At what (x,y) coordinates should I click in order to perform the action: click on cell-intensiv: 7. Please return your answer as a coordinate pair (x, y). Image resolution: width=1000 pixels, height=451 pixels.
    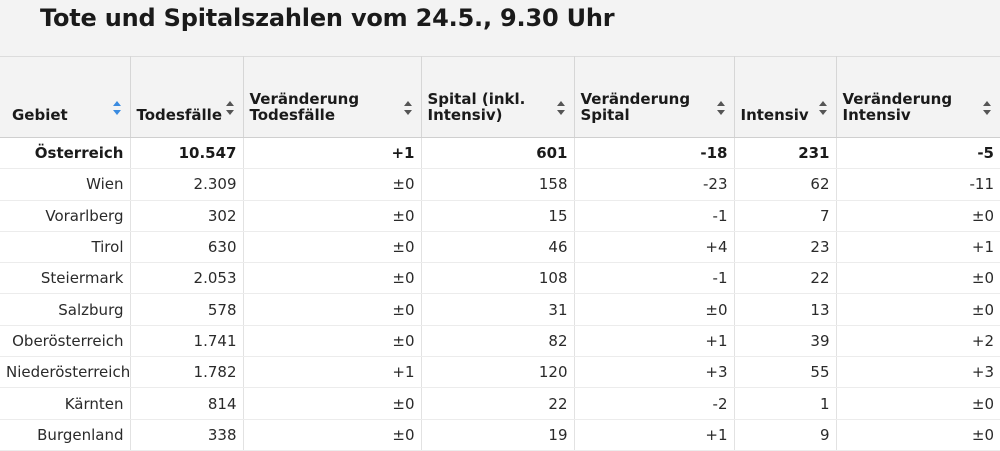
    Looking at the image, I should click on (785, 216).